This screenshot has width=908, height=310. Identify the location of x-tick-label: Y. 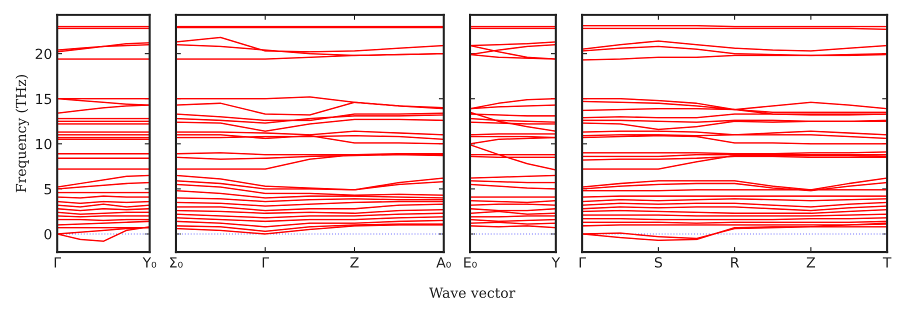
(556, 262).